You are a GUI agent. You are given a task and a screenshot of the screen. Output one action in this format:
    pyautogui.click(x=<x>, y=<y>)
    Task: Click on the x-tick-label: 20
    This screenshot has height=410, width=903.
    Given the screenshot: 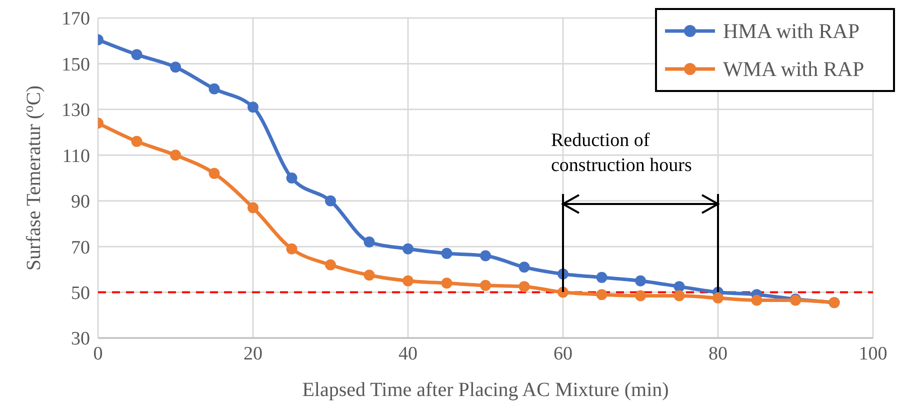 What is the action you would take?
    pyautogui.click(x=253, y=353)
    